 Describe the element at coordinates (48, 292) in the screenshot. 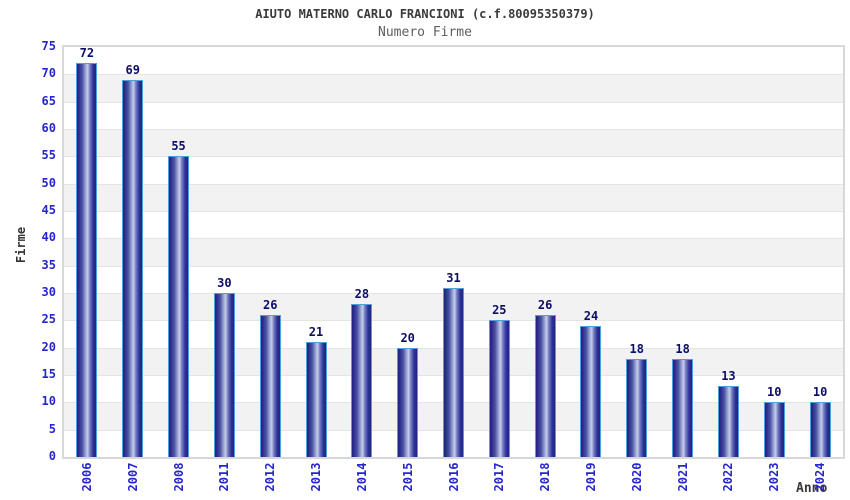

I see `y-tick-30: 30` at that location.